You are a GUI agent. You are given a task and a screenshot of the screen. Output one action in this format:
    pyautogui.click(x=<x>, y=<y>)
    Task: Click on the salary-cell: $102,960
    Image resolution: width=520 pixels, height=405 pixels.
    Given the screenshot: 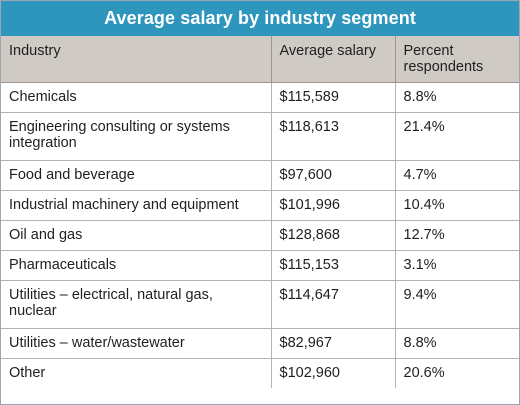 What is the action you would take?
    pyautogui.click(x=332, y=373)
    